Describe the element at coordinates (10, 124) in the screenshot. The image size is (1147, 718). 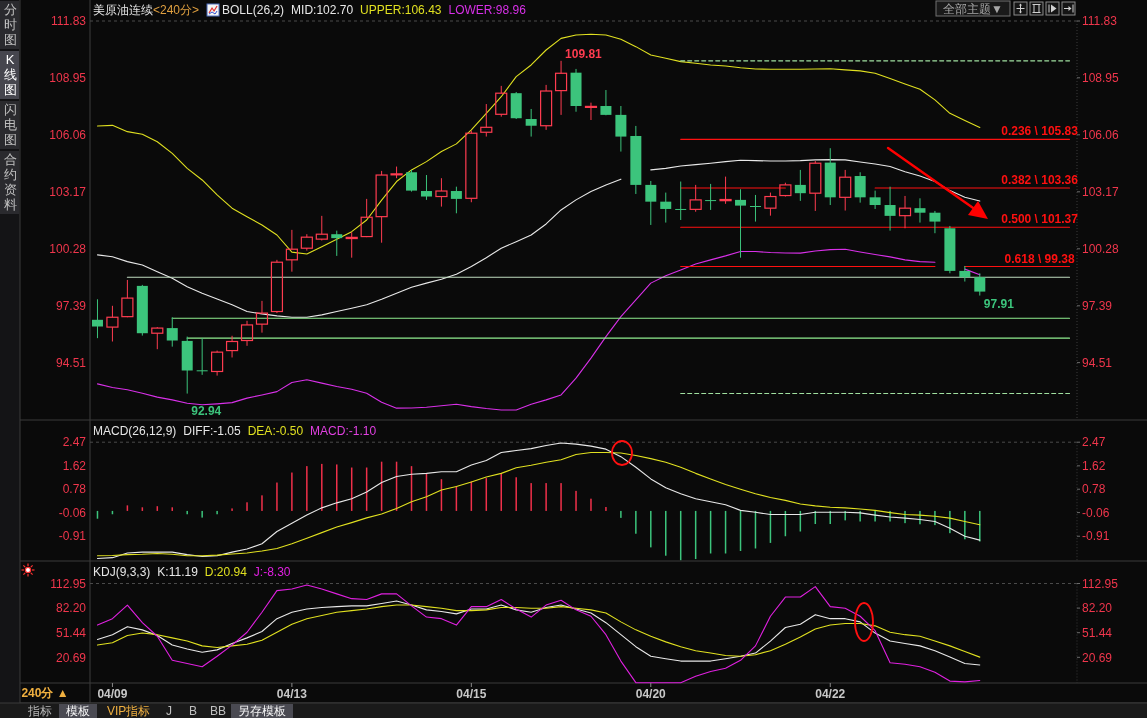
I see `text: 闪电图` at that location.